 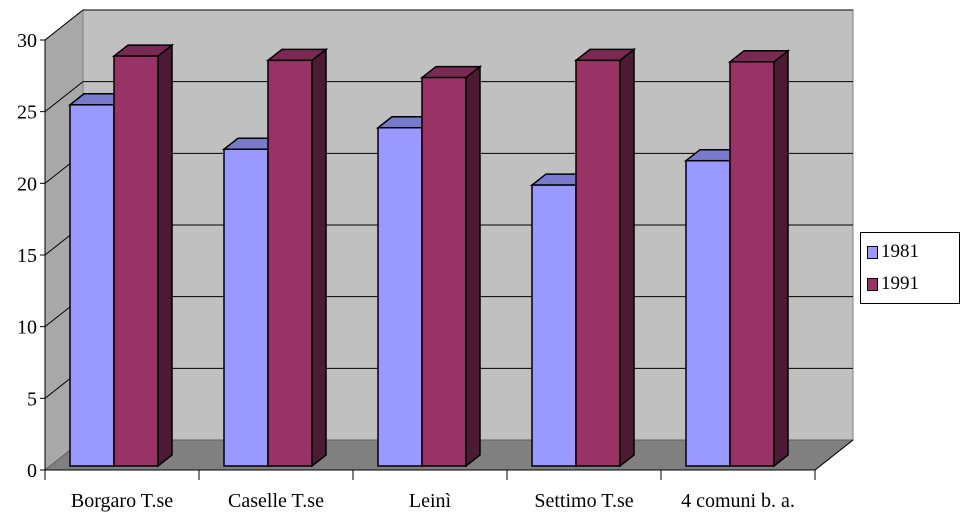 What do you see at coordinates (27, 256) in the screenshot?
I see `y-tick-label: 15` at bounding box center [27, 256].